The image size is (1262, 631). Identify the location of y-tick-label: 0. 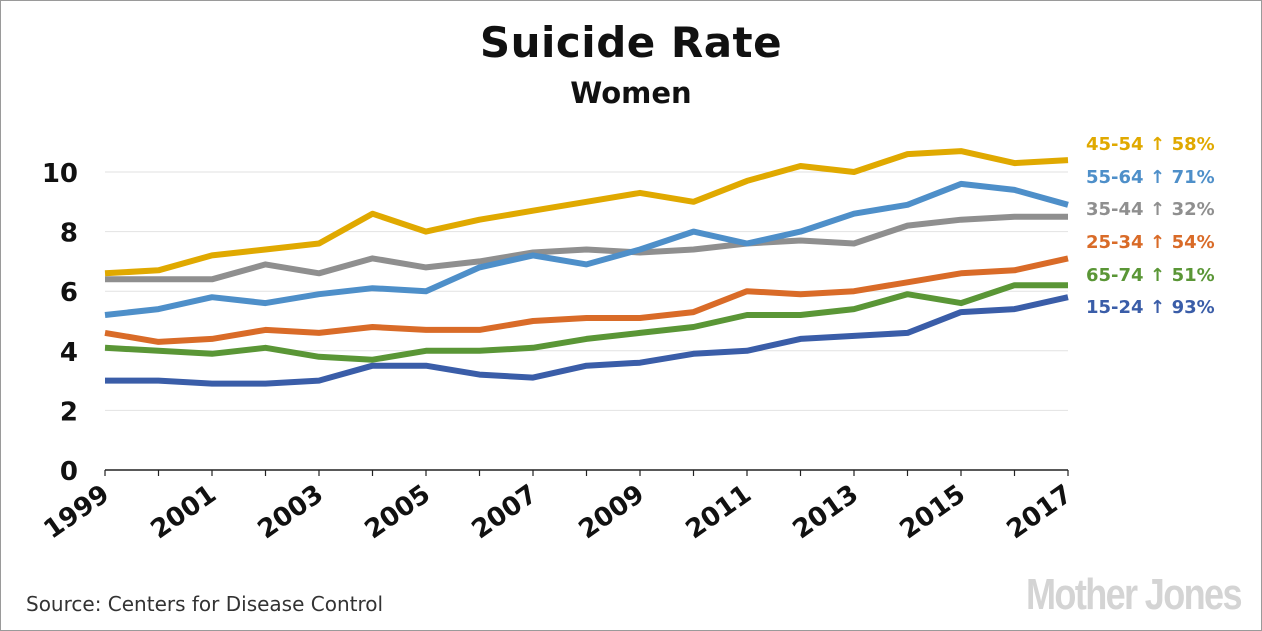
(69, 472).